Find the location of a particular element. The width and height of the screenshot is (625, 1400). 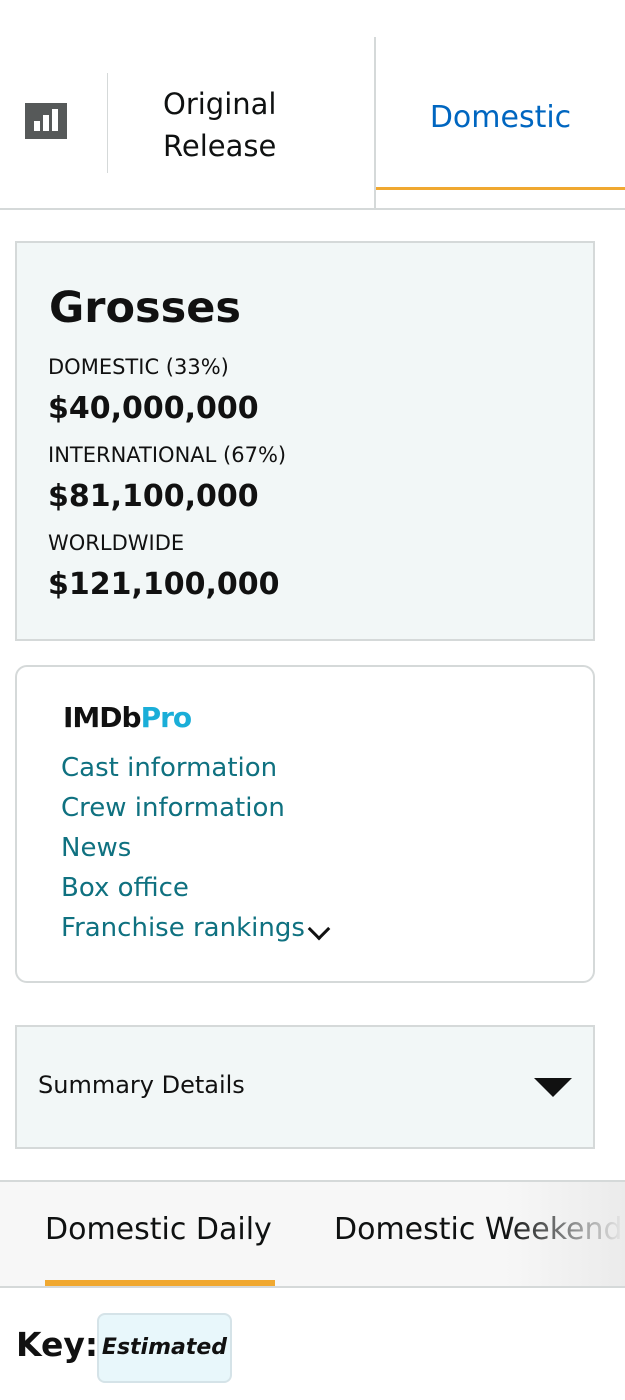

imdbpro-logo-imdb: IMDb is located at coordinates (102, 717).